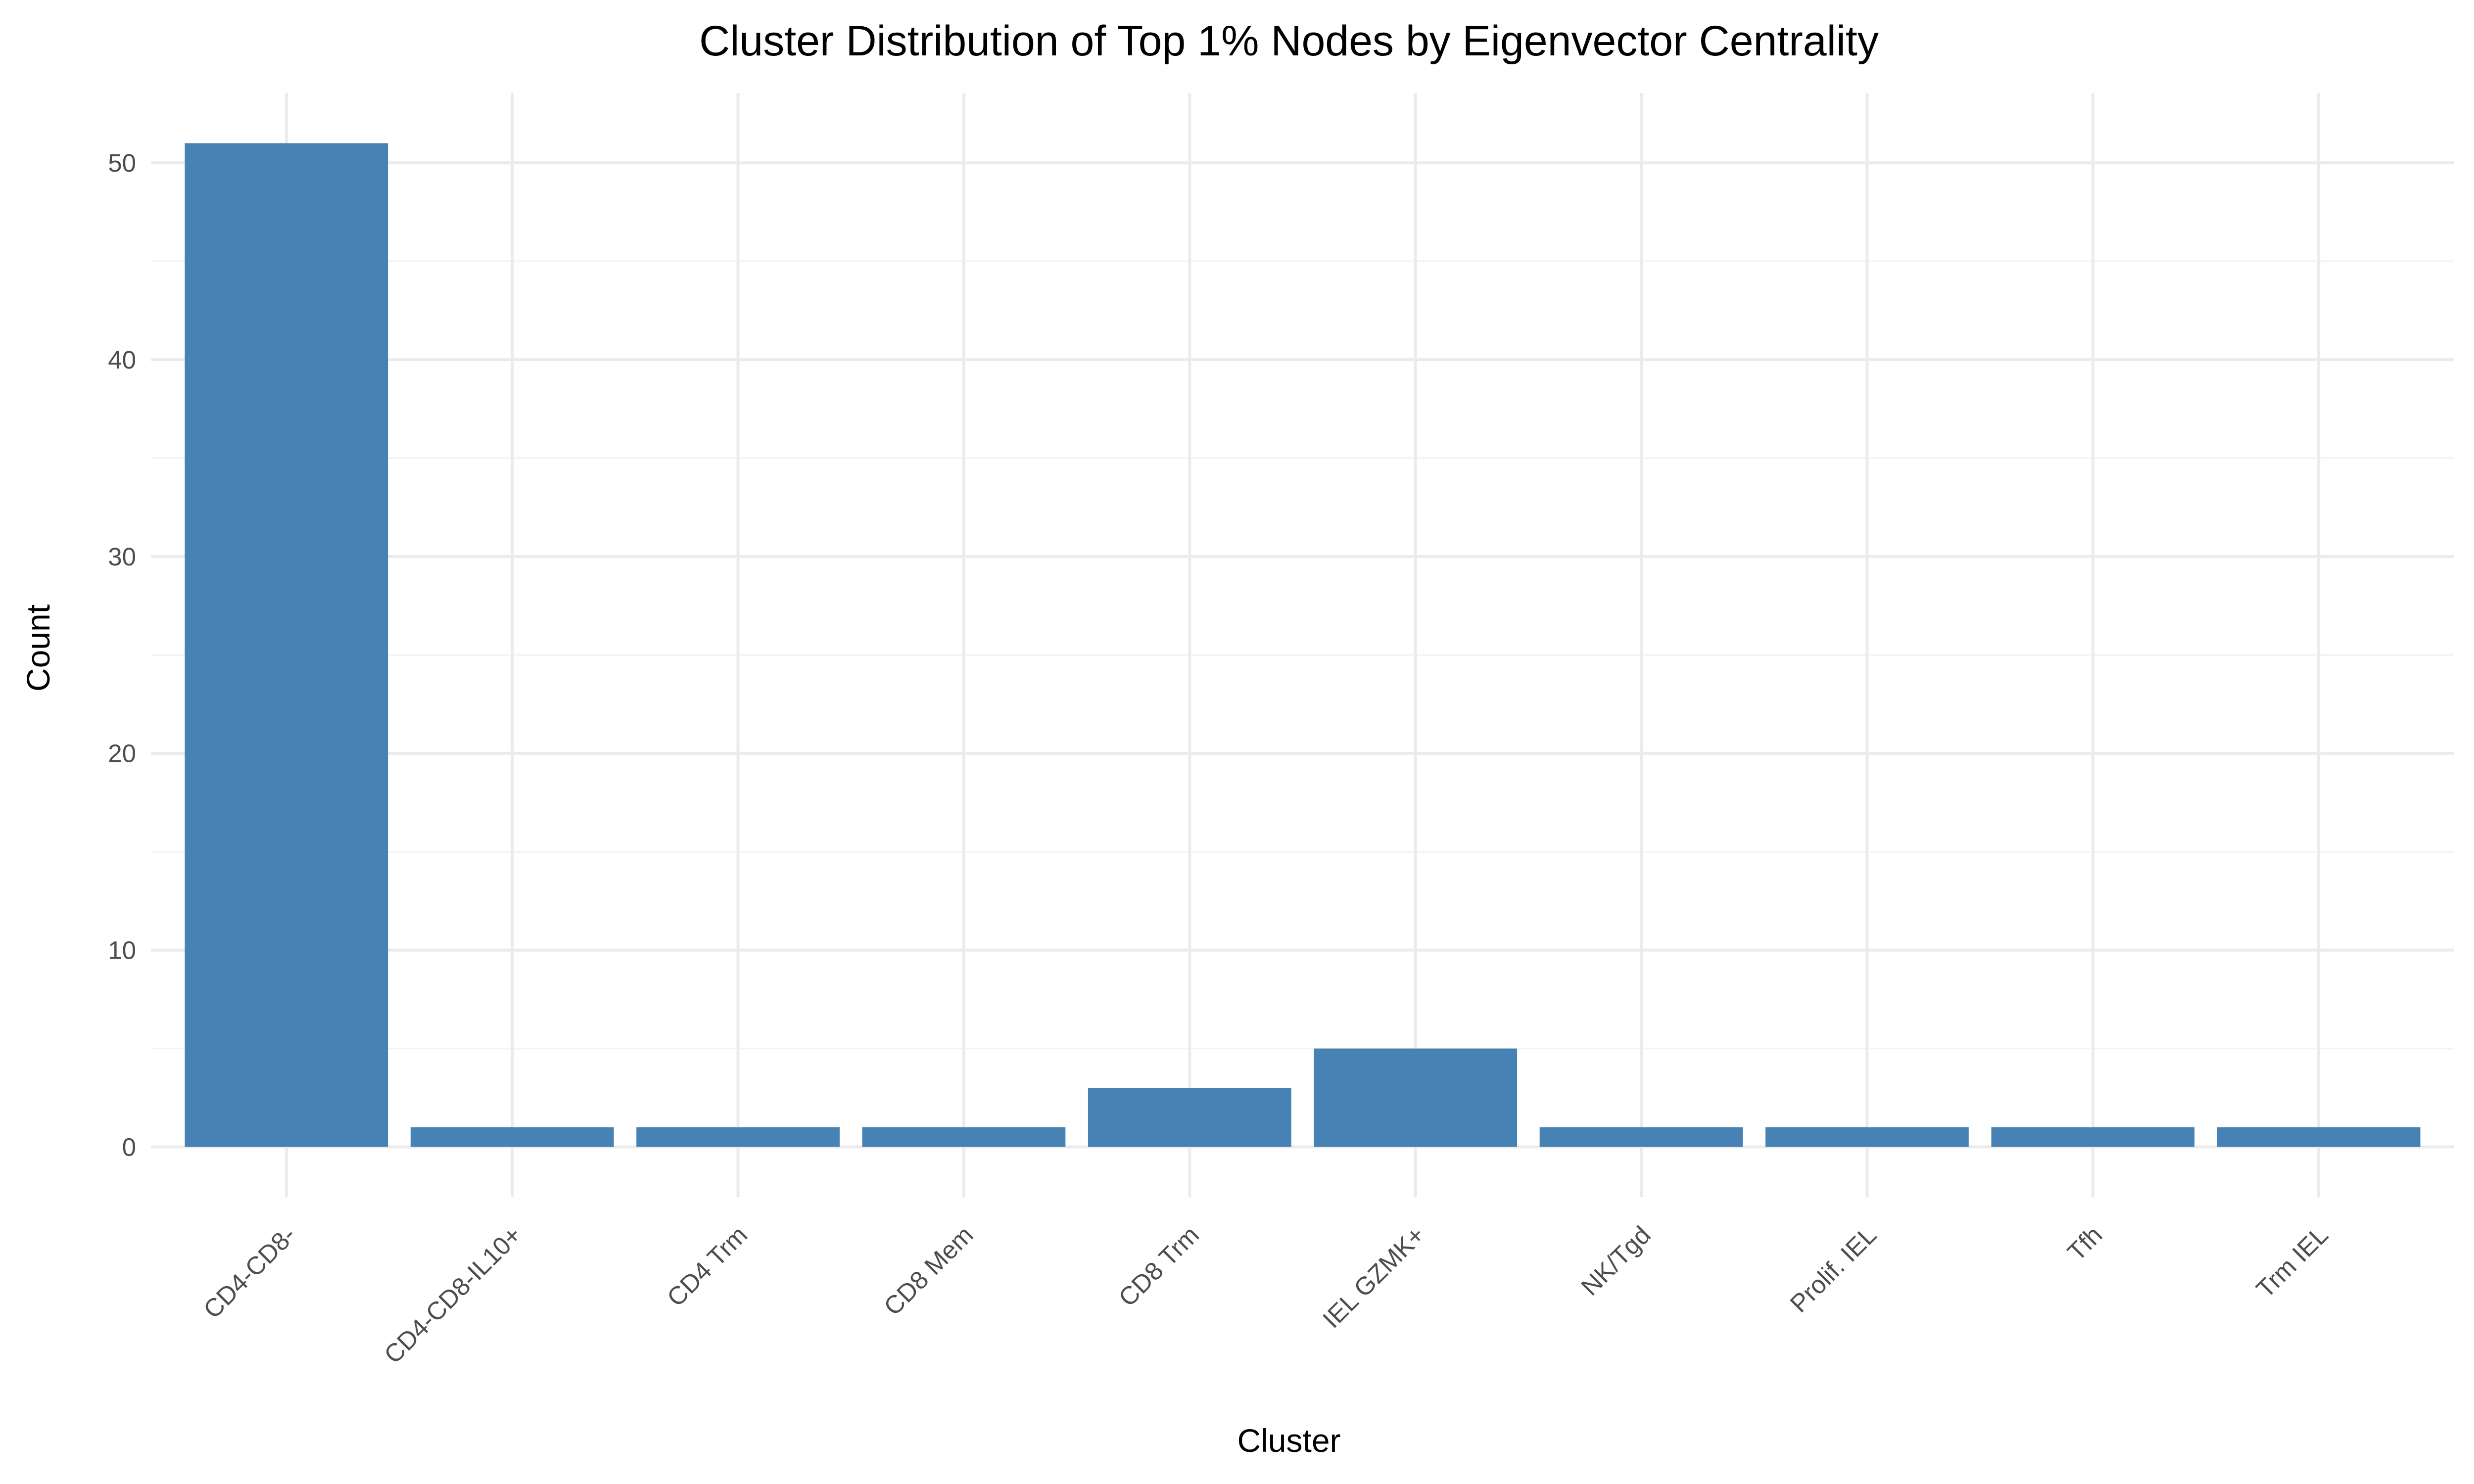 This screenshot has height=1484, width=2474. Describe the element at coordinates (1289, 1440) in the screenshot. I see `x-axis-title: Cluster` at that location.